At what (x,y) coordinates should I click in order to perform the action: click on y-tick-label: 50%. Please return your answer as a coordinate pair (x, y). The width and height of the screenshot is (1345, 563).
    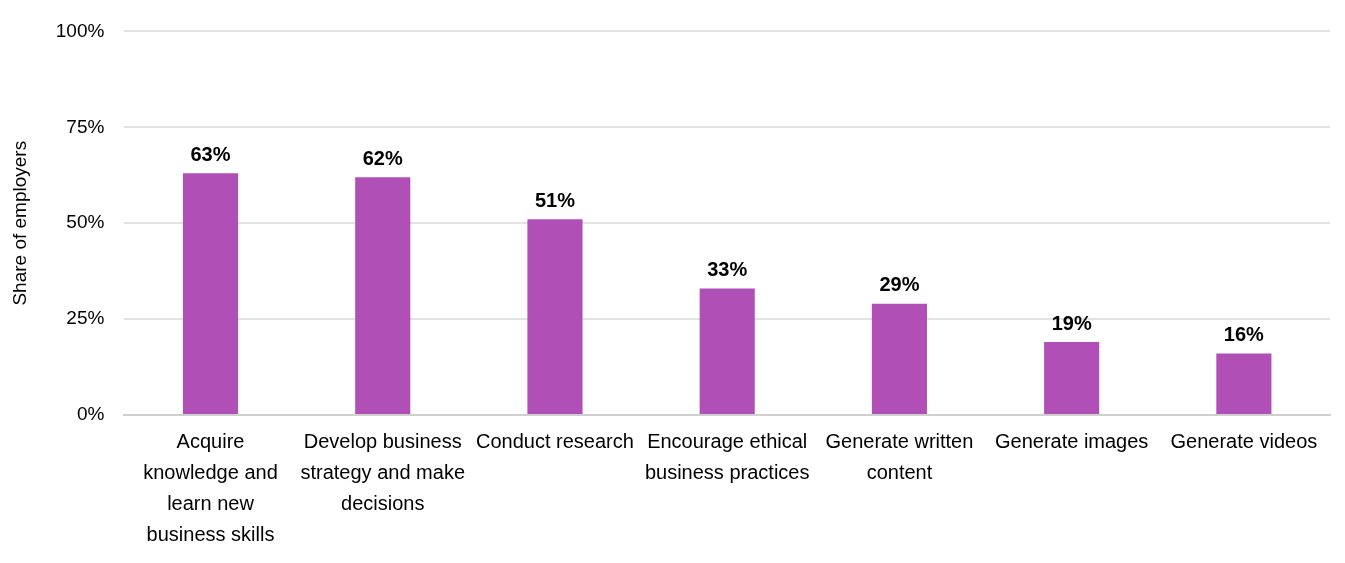
    Looking at the image, I should click on (85, 222).